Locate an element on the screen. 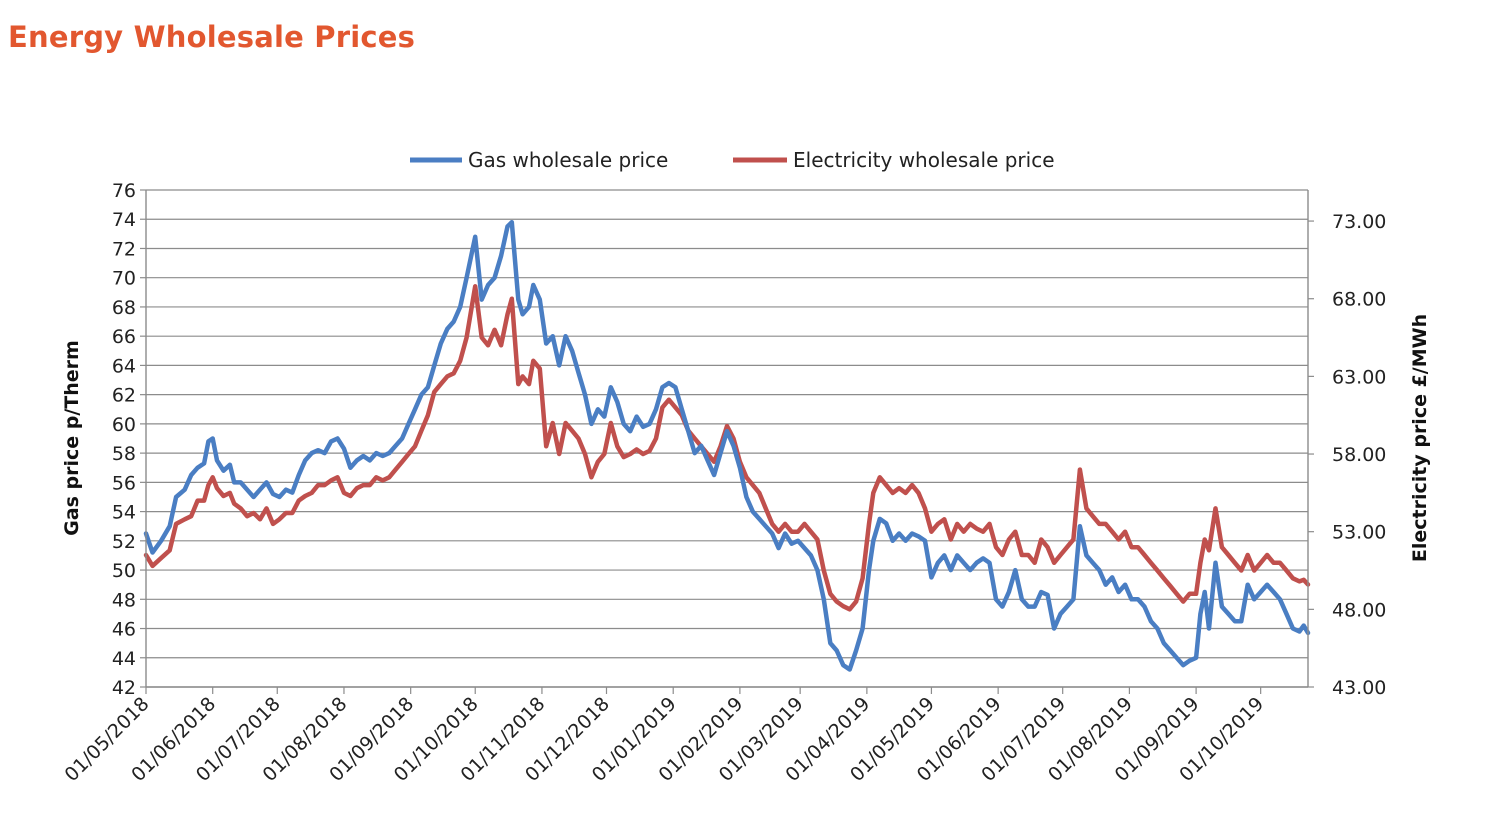  y-left-tick-label: 54 is located at coordinates (124, 513).